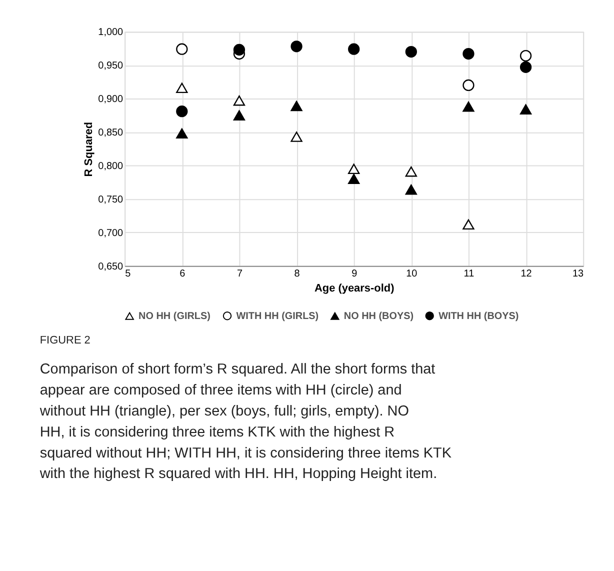  I want to click on y-tick-label: 0,950, so click(111, 66).